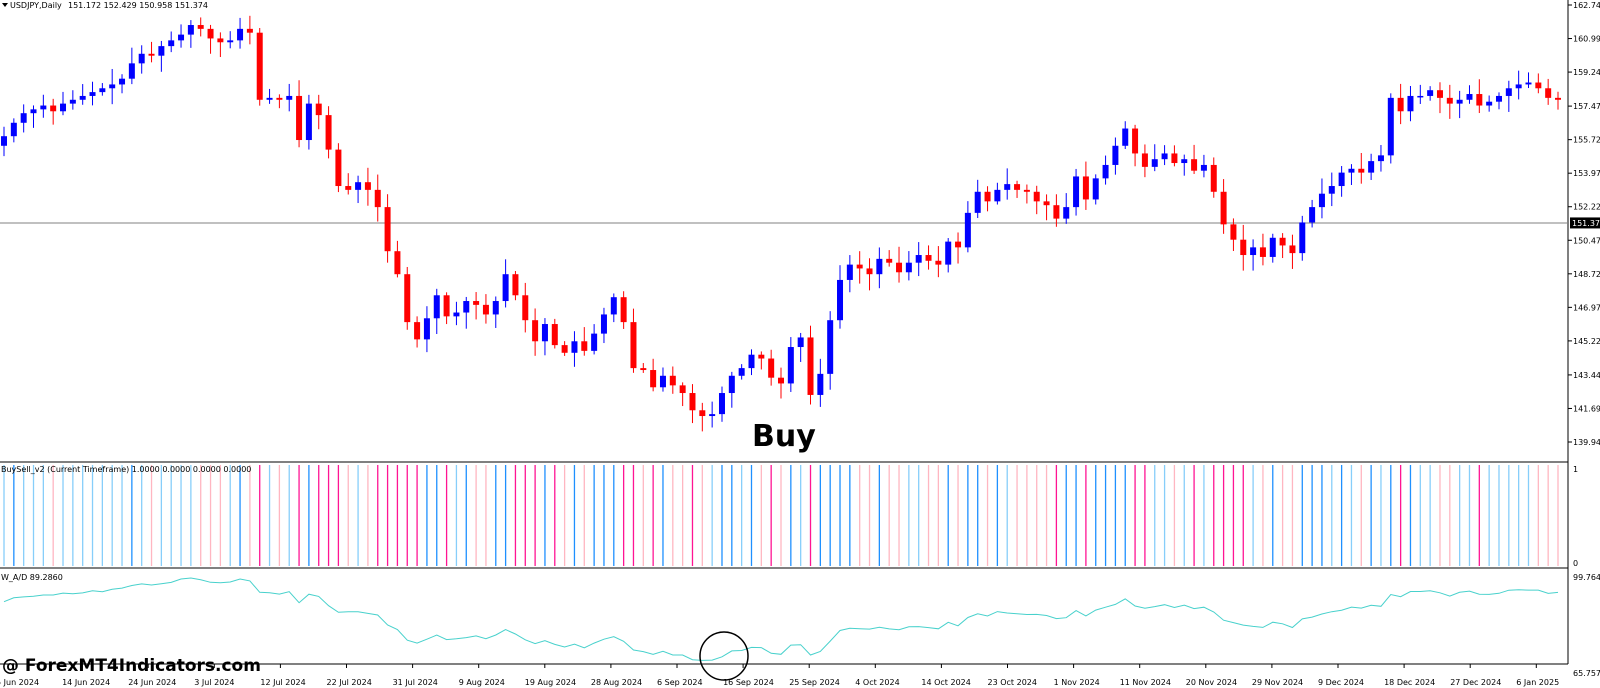 This screenshot has width=1600, height=688. What do you see at coordinates (784, 436) in the screenshot?
I see `buy-signal-label: Buy` at bounding box center [784, 436].